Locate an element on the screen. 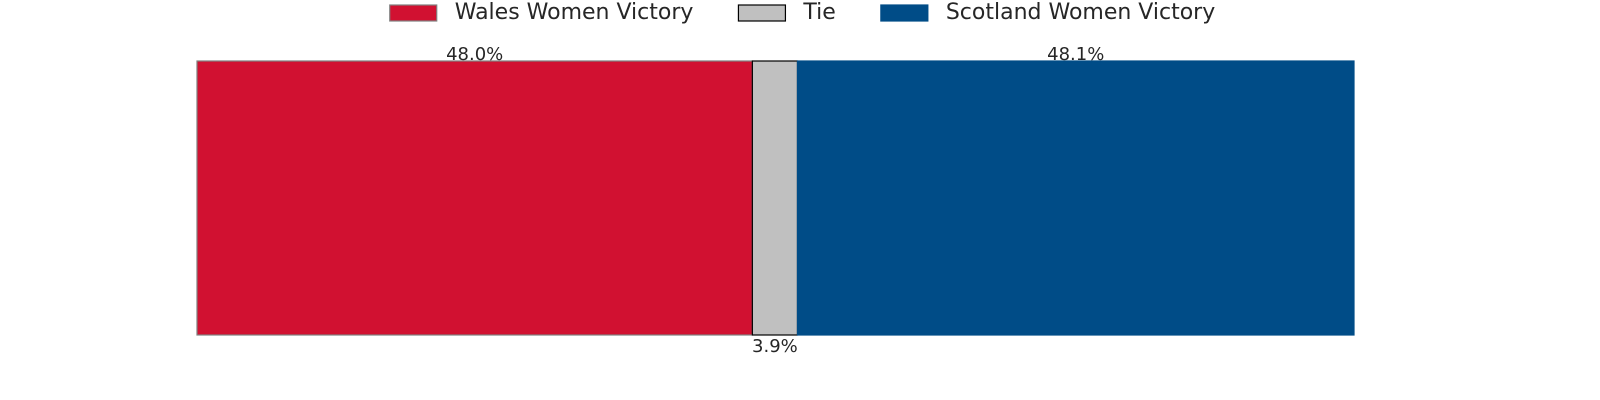 The height and width of the screenshot is (400, 1600). legend-label: Tie is located at coordinates (818, 12).